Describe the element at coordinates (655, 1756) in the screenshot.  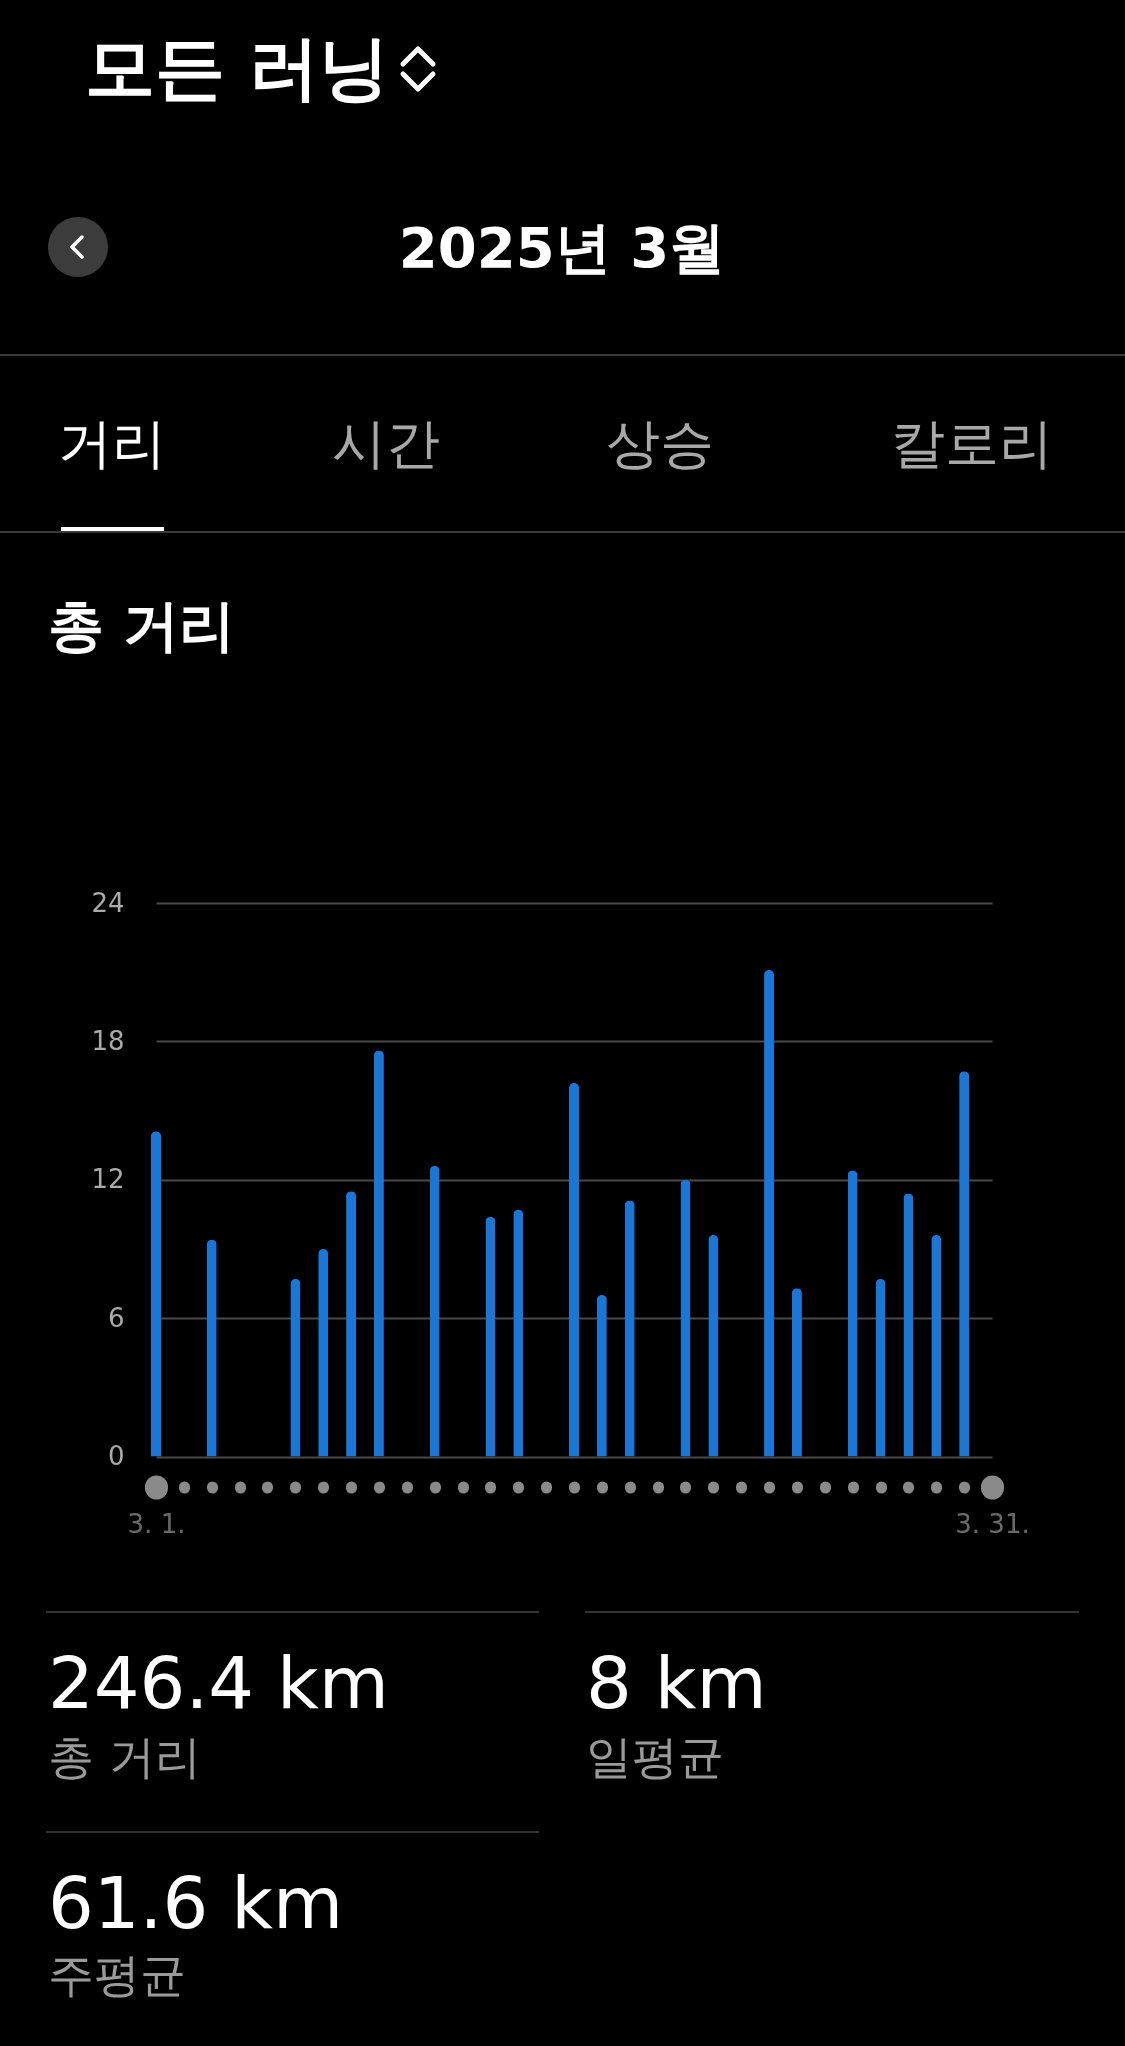
I see `text: 일평균` at that location.